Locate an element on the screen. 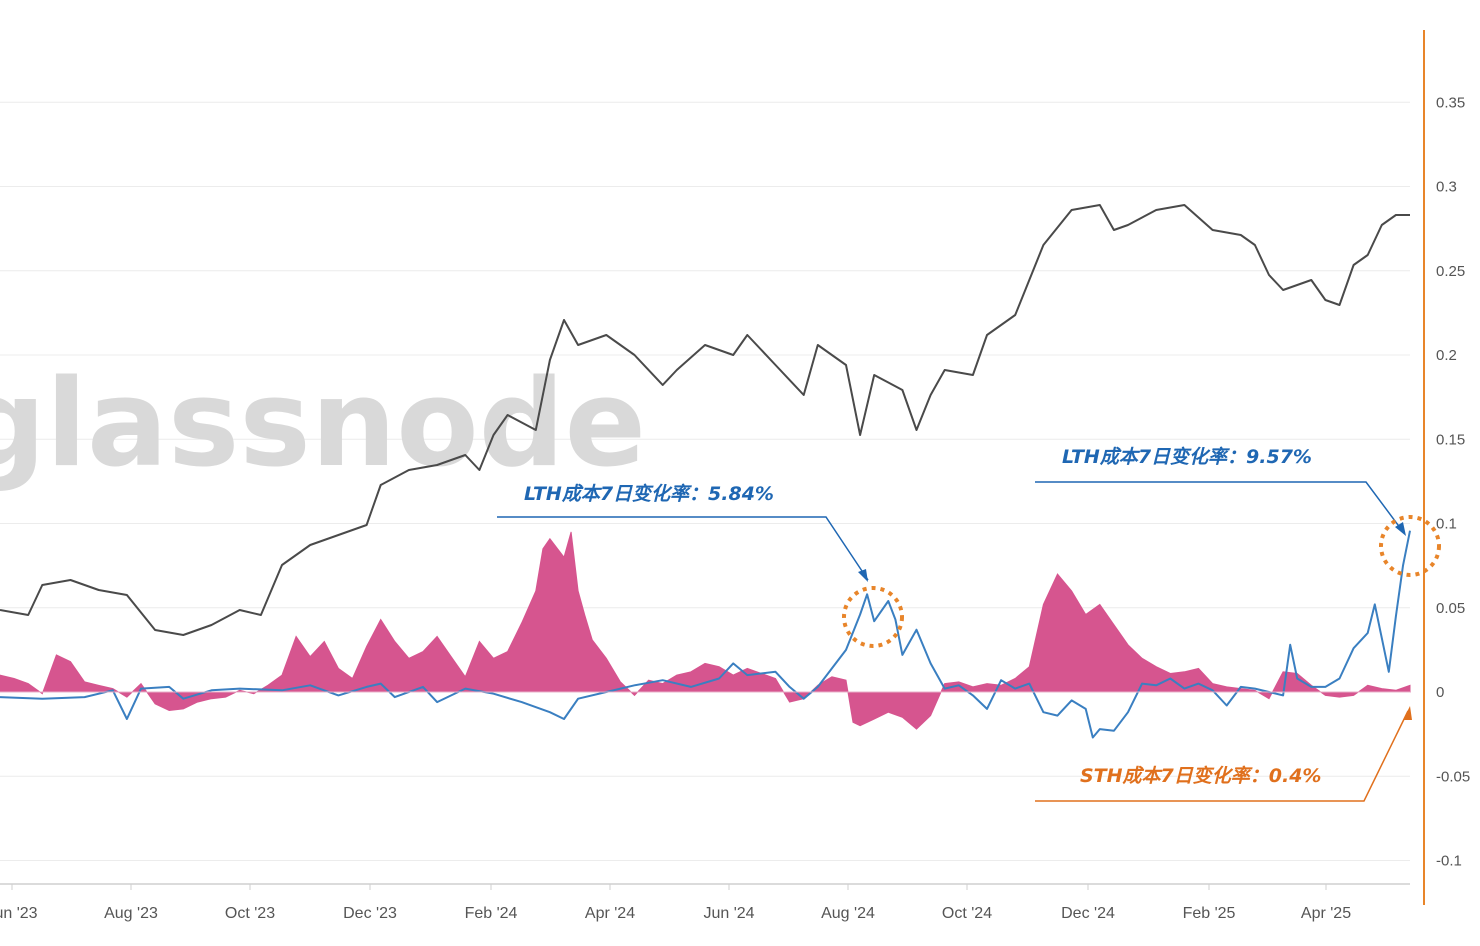 The height and width of the screenshot is (946, 1480). y-tick-label: 0.15 is located at coordinates (1450, 439).